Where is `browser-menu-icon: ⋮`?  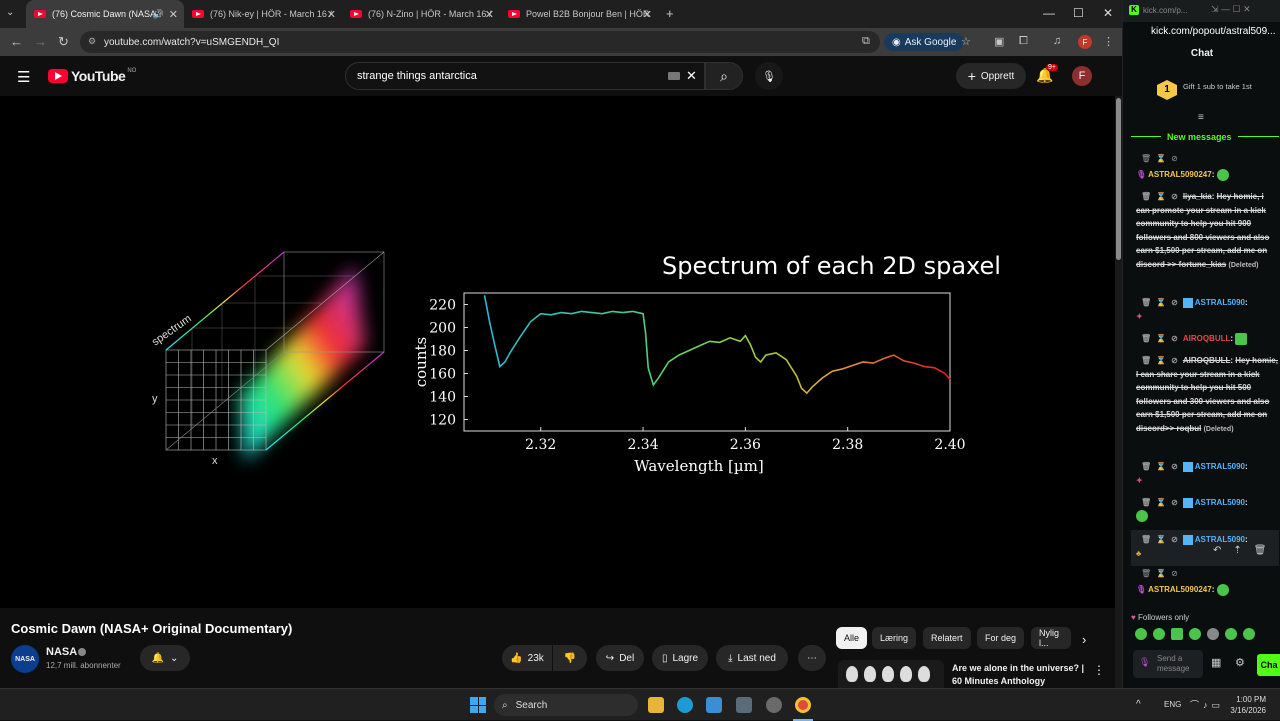
browser-menu-icon: ⋮ is located at coordinates (1108, 42).